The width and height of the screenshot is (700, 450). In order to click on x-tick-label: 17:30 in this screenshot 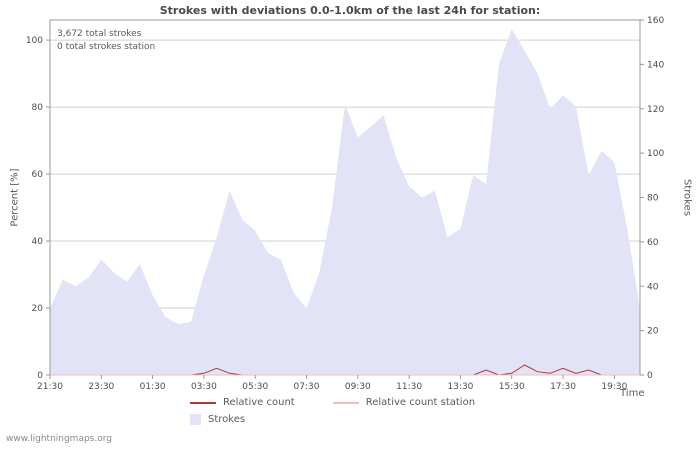, I will do `click(563, 387)`.